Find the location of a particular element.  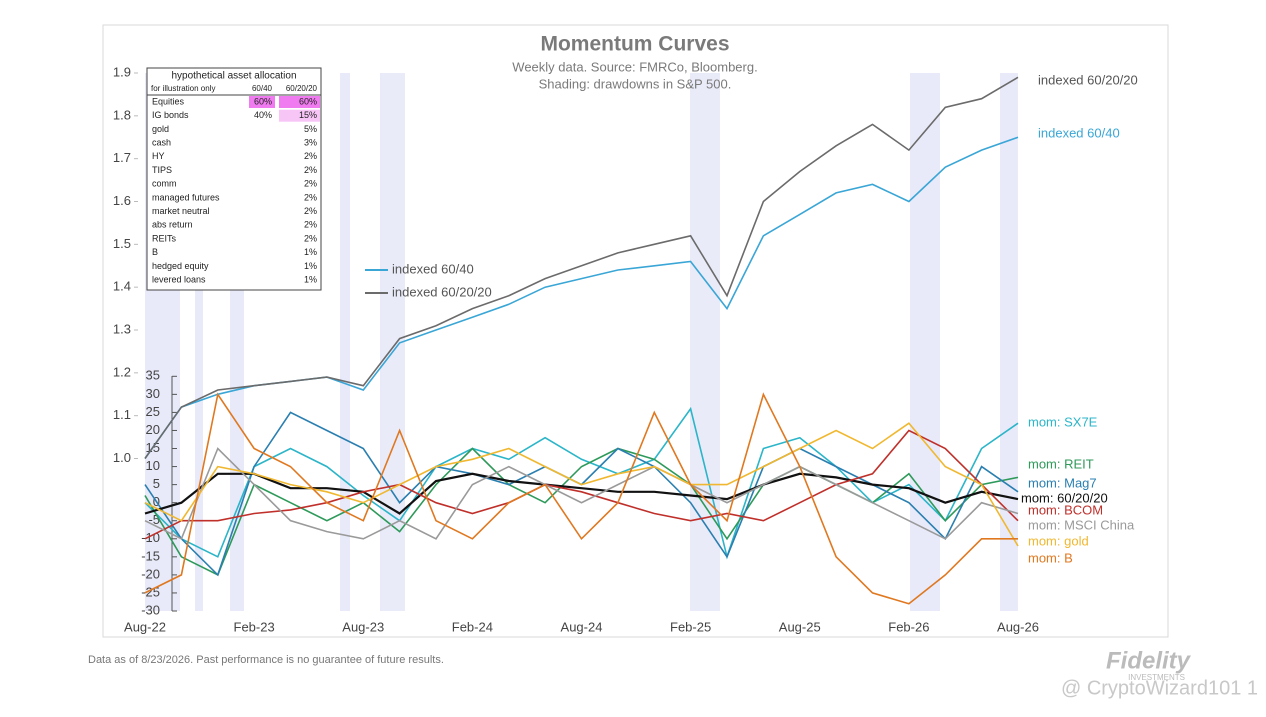

y2-tick-label: 30 is located at coordinates (153, 393).